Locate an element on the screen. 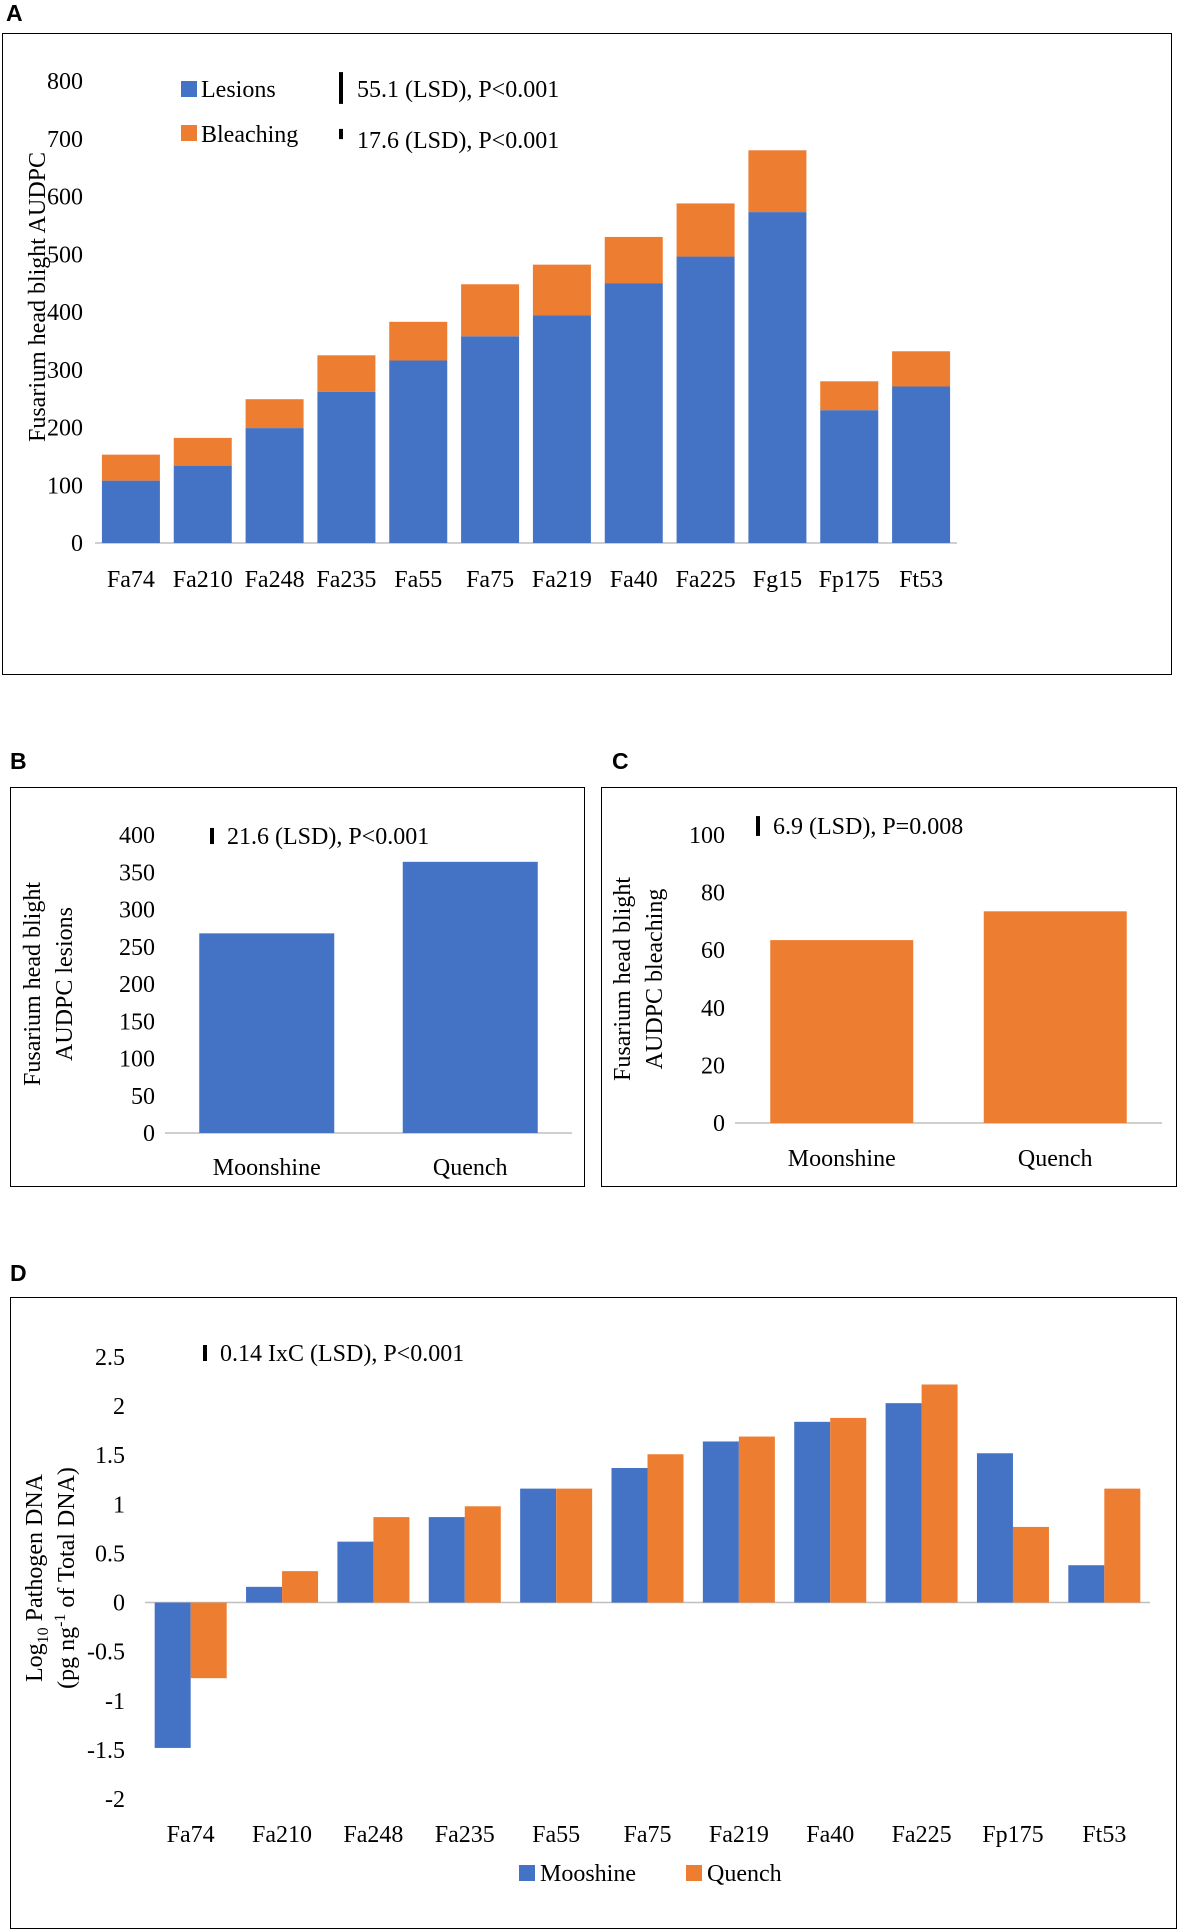  panel-a-y-axis-title: Fusarium head blight AUDPC is located at coordinates (38, 297).